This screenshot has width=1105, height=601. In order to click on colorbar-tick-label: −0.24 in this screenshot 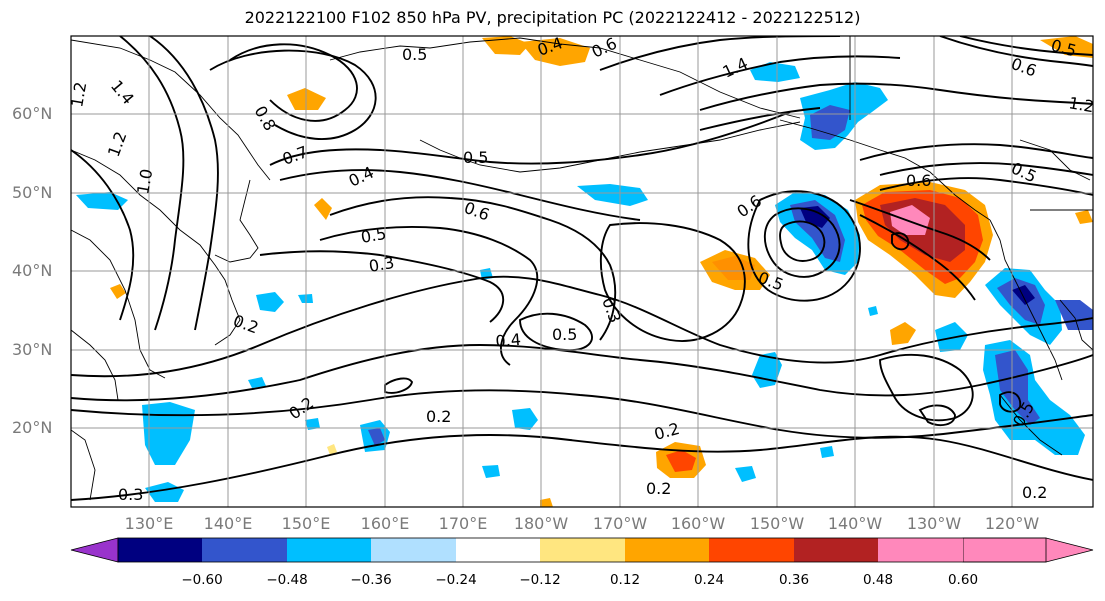, I will do `click(456, 580)`.